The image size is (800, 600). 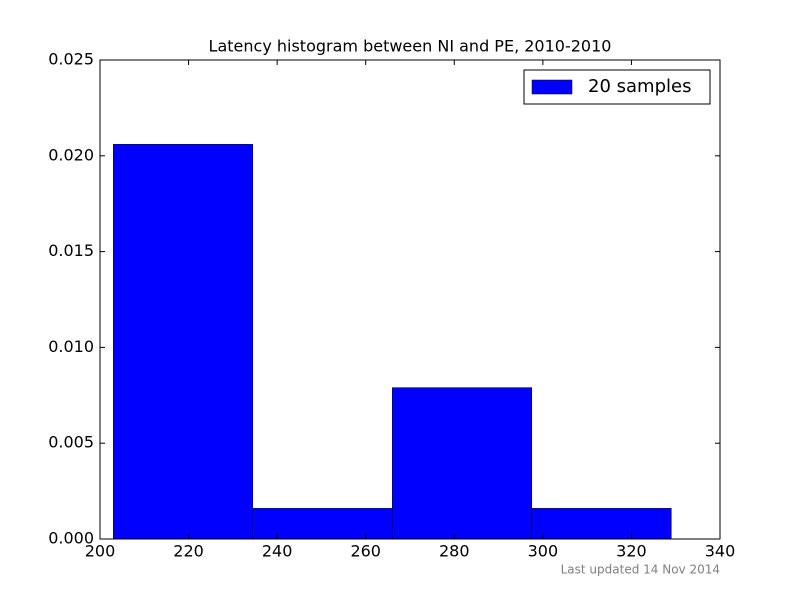 I want to click on legend-swatch, so click(x=552, y=87).